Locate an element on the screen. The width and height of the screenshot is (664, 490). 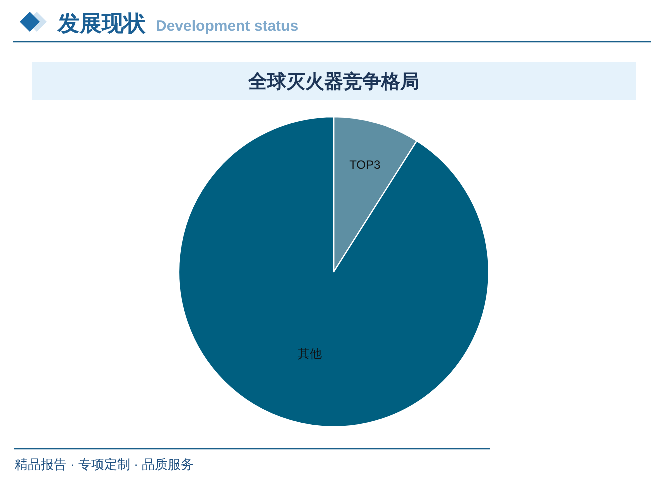
slice-label: 其他 is located at coordinates (310, 353).